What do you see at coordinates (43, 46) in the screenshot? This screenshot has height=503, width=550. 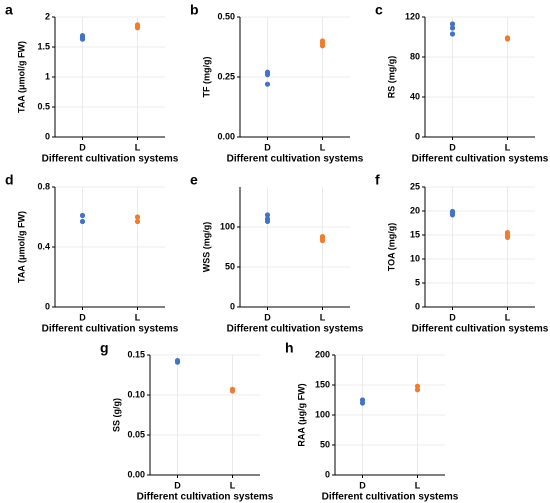 I see `y-tick-label: 1.5` at bounding box center [43, 46].